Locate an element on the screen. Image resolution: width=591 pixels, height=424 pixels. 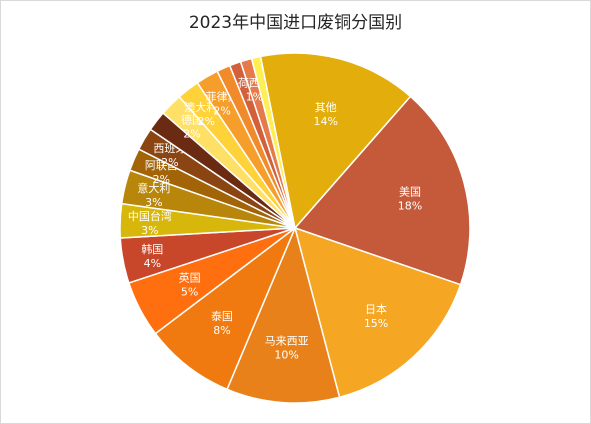
slice-label: 英国 is located at coordinates (190, 277).